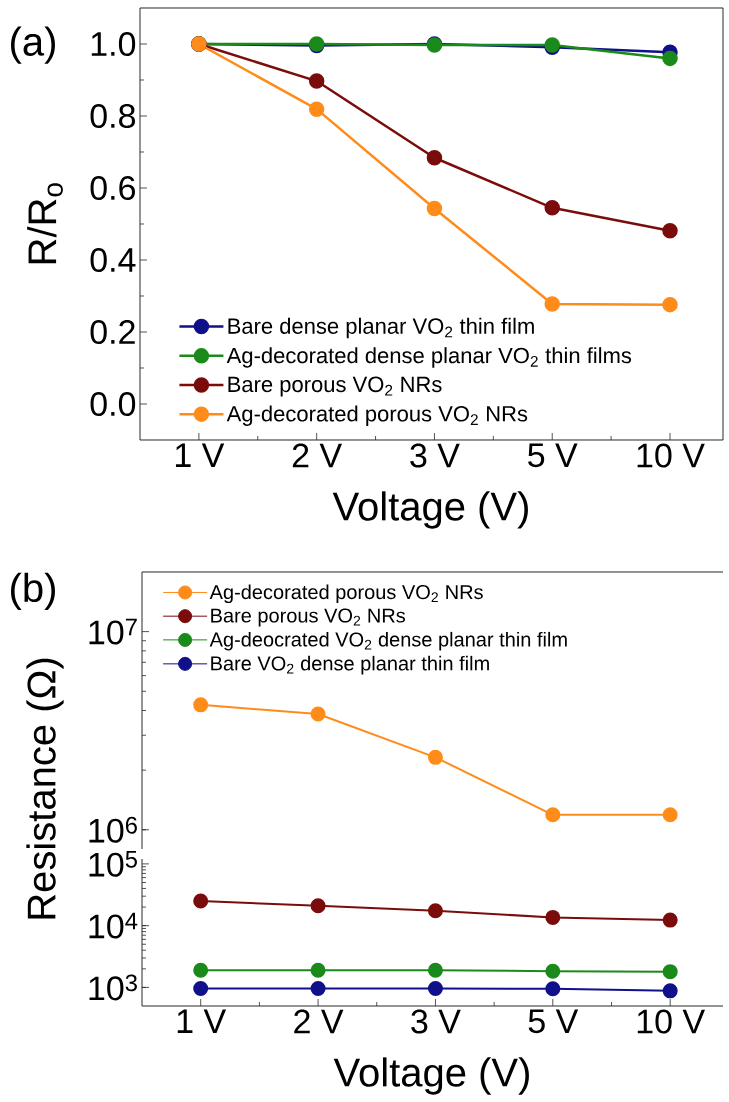 The image size is (729, 1102). I want to click on y-tick-label: 10$^{5}$, so click(113, 864).